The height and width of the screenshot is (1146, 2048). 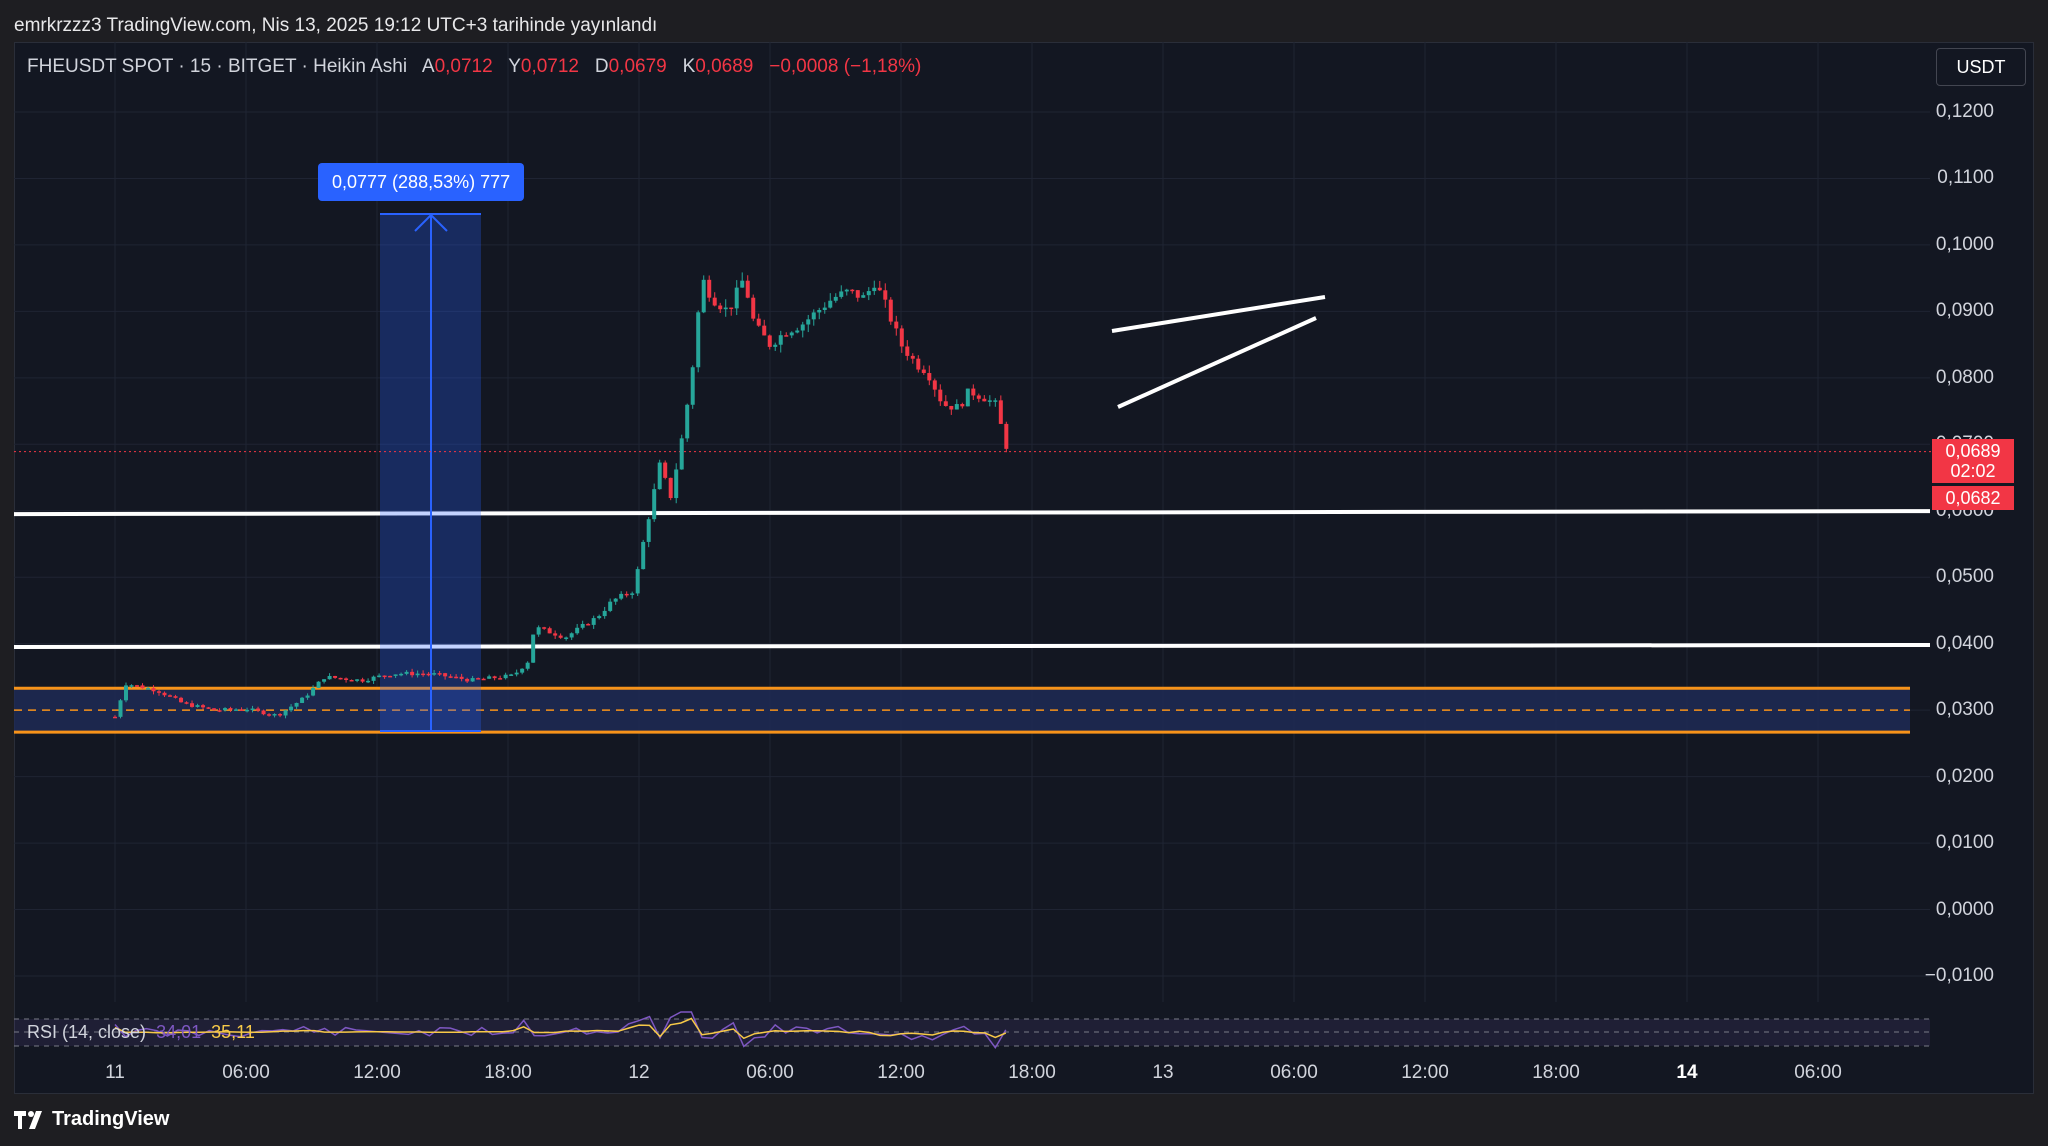 I want to click on resistance-line-upper, so click(x=972, y=513).